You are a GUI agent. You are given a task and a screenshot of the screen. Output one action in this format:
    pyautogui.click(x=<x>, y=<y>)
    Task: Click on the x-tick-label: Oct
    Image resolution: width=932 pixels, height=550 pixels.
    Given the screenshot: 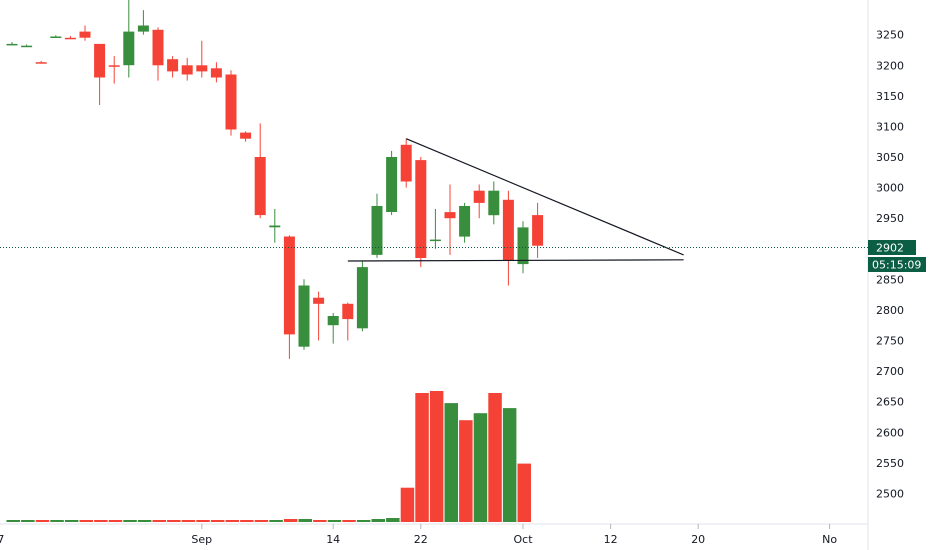 What is the action you would take?
    pyautogui.click(x=523, y=539)
    